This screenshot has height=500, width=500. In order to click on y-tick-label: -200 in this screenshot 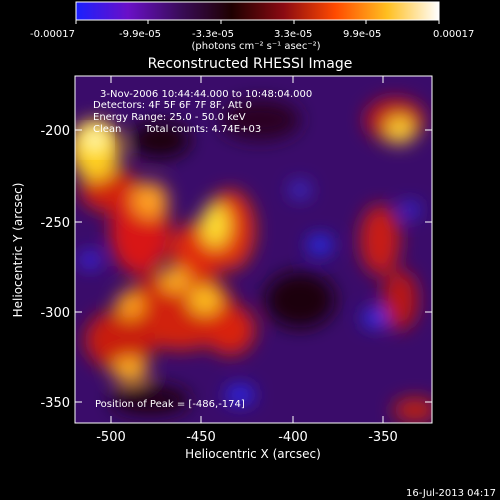, I will do `click(55, 131)`.